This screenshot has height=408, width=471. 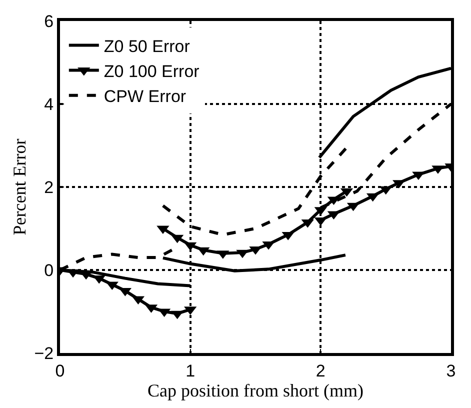 What do you see at coordinates (147, 46) in the screenshot?
I see `legend-label: Z0 50 Error` at bounding box center [147, 46].